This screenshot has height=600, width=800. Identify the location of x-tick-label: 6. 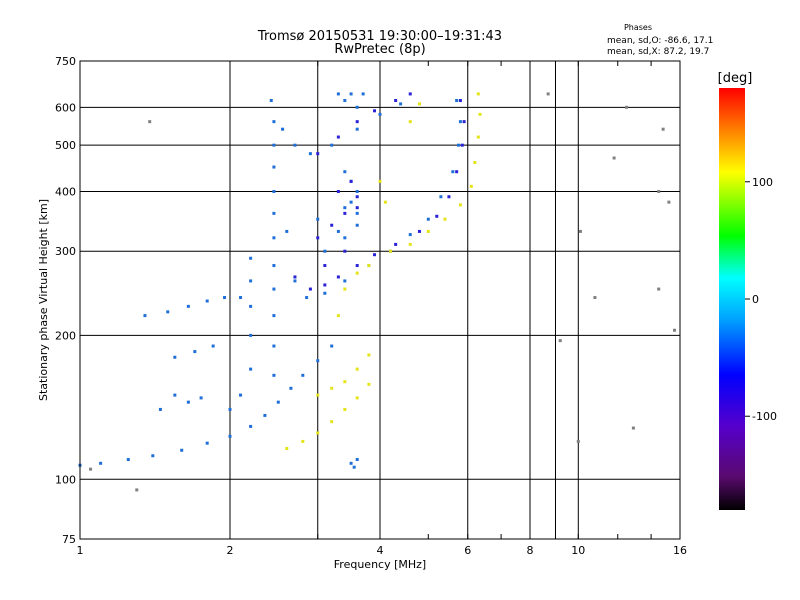
(467, 550).